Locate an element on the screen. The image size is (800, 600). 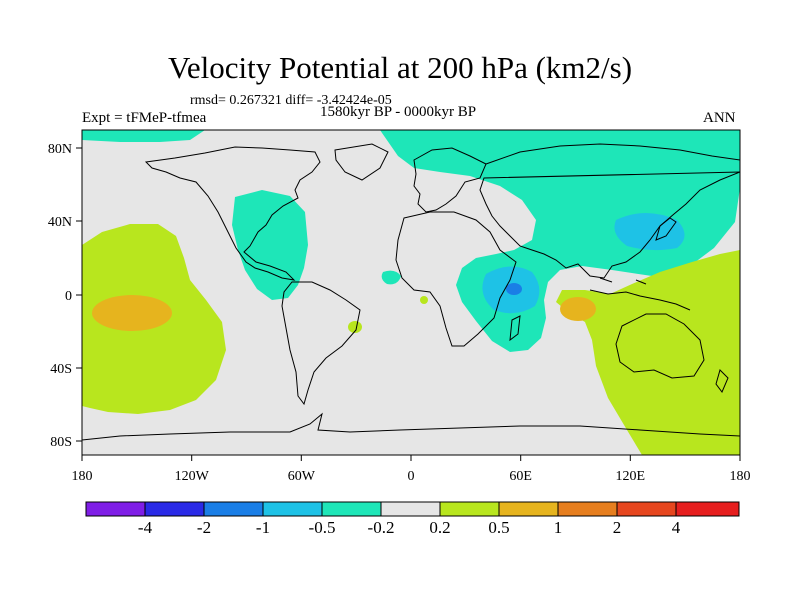
colorbar-label: 2 is located at coordinates (617, 527).